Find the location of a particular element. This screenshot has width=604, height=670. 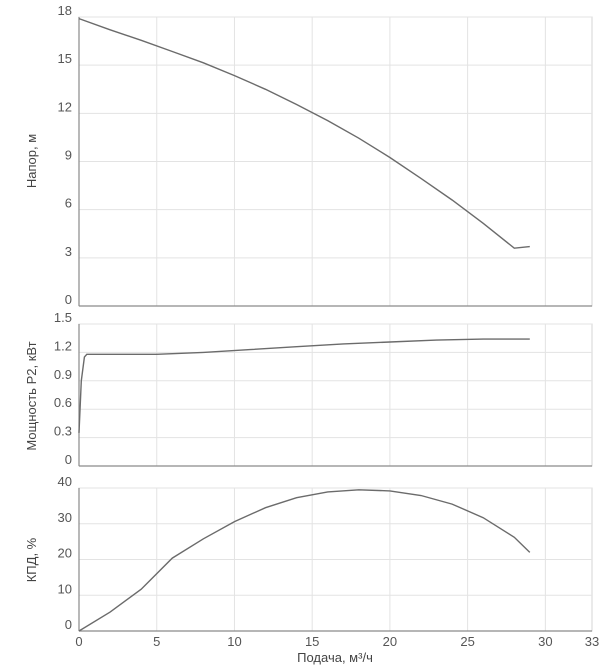

efficiency-y-axis-title: КПД, % is located at coordinates (31, 559).